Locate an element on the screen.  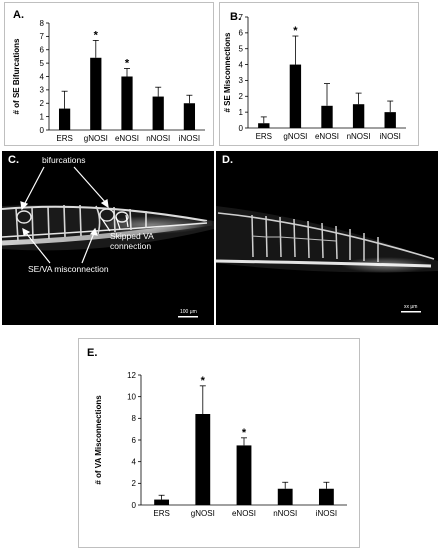
y-tick-label: 12 is located at coordinates (131, 375).